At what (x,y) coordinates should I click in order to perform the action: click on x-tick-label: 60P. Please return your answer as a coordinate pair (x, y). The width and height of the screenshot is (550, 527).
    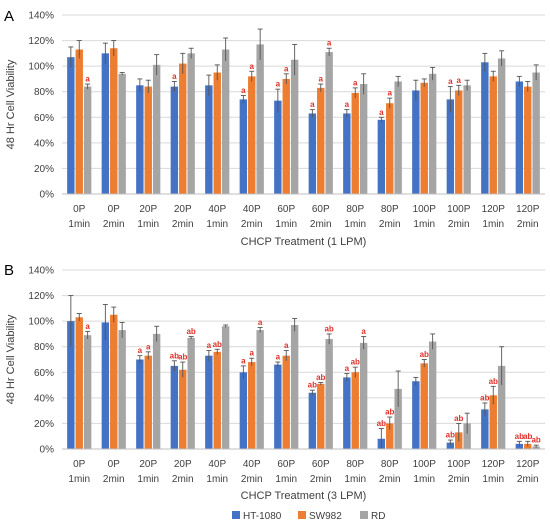
    Looking at the image, I should click on (286, 464).